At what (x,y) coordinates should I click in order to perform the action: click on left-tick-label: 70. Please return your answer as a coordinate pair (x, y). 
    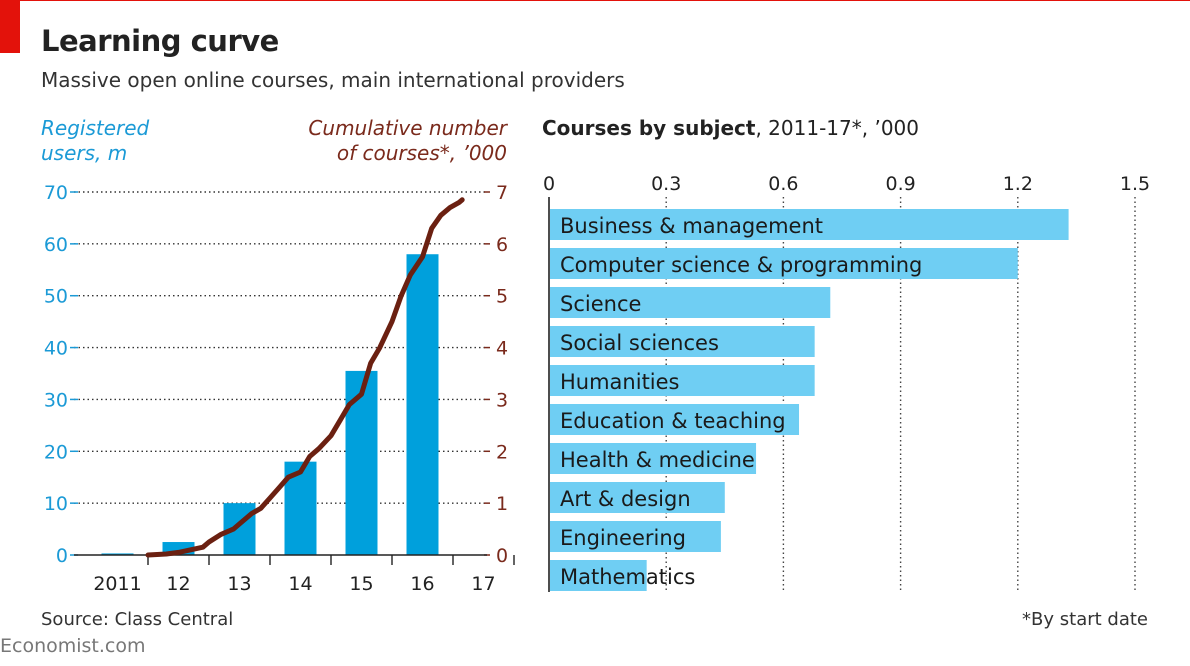
    Looking at the image, I should click on (56, 193).